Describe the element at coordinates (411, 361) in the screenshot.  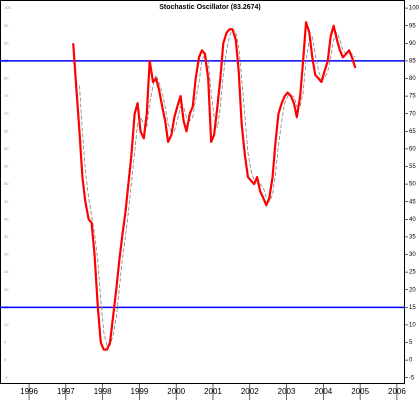
I see `y-tick-label: 0` at that location.